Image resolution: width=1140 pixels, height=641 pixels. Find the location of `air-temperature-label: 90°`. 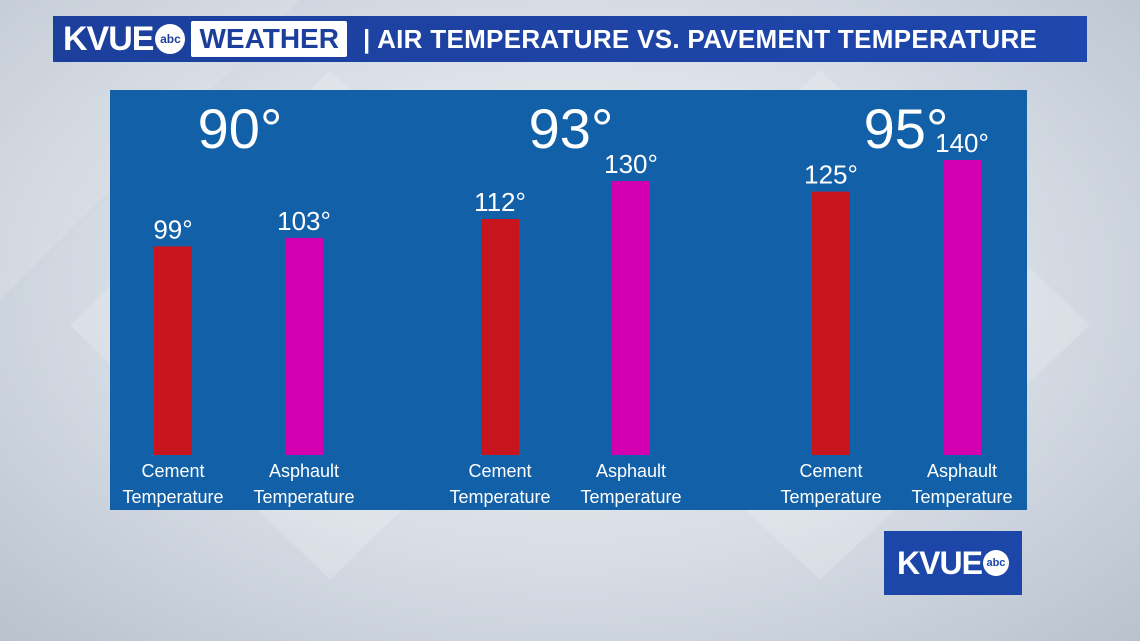

air-temperature-label: 90° is located at coordinates (240, 128).